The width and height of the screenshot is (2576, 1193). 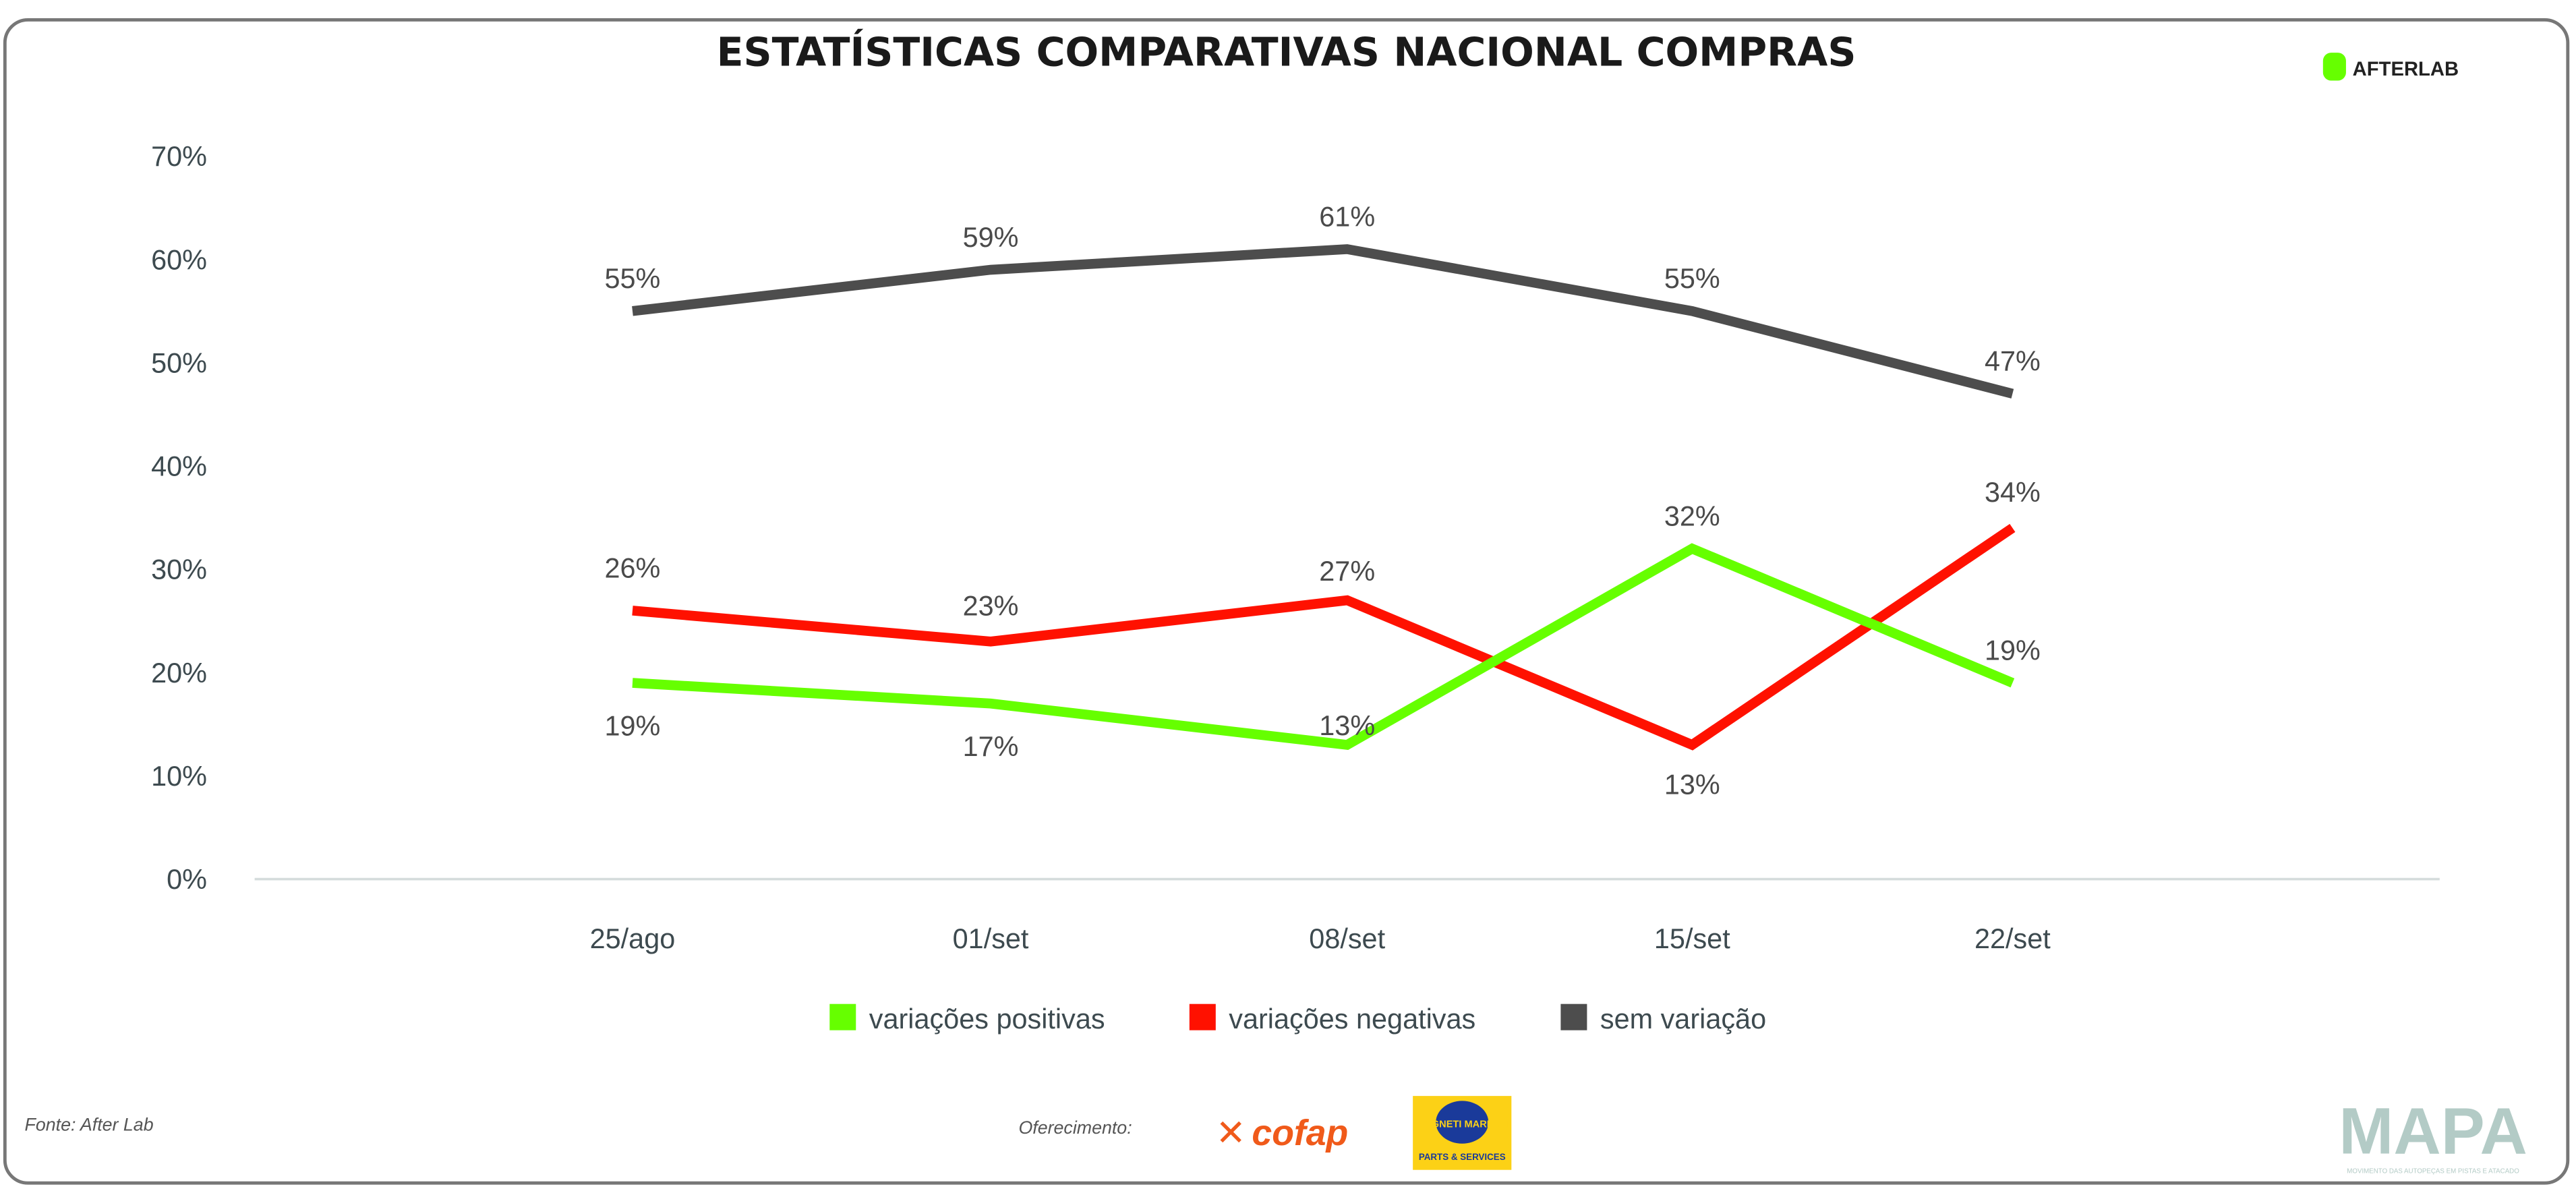 I want to click on x-tick-label: 25/ago, so click(x=633, y=938).